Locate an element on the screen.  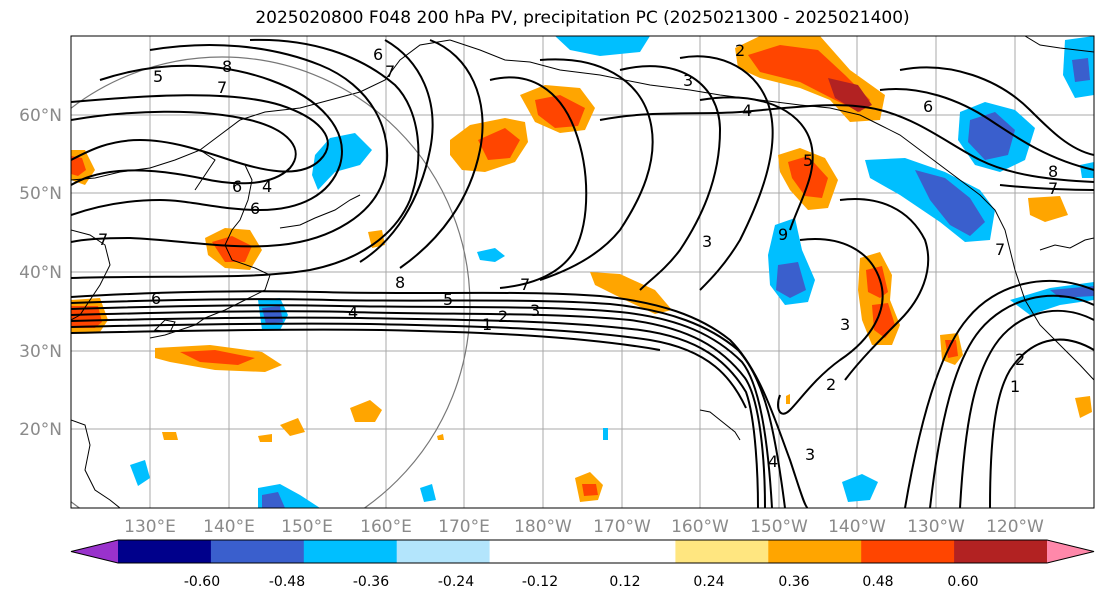
colorbar-tick-label: 0.60 is located at coordinates (962, 582).